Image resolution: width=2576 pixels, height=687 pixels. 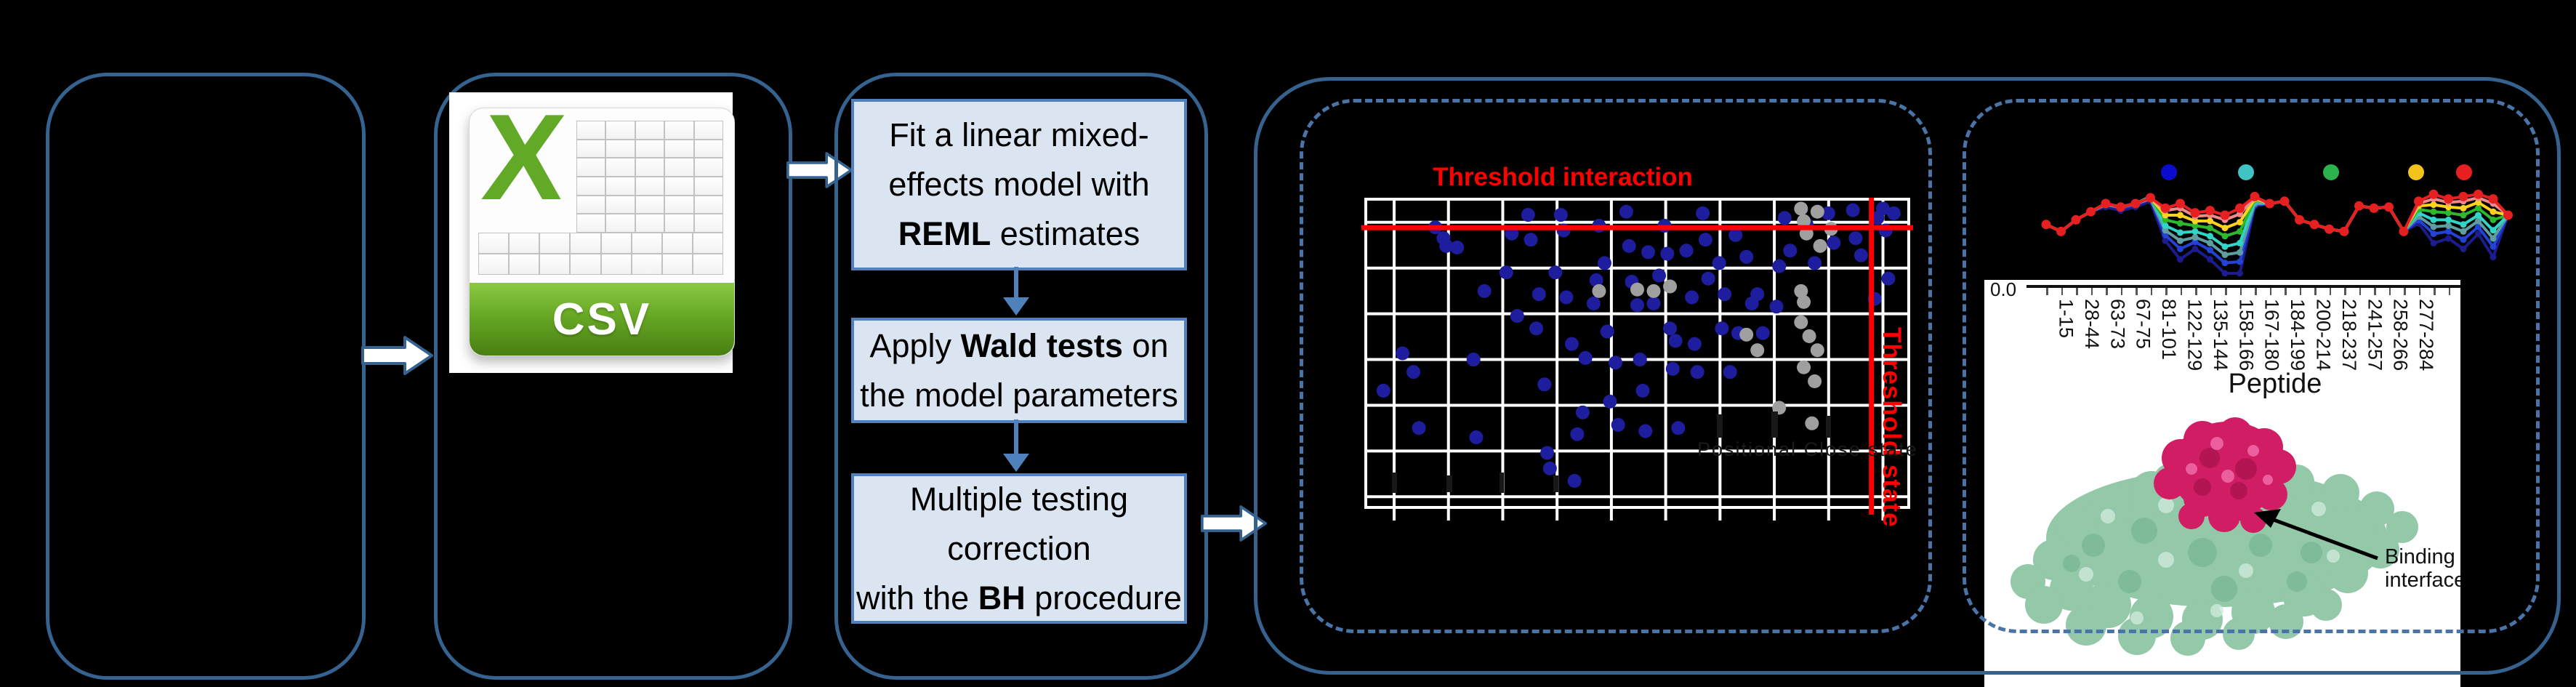 I want to click on peptide-tick-label: 167-180, so click(x=2272, y=335).